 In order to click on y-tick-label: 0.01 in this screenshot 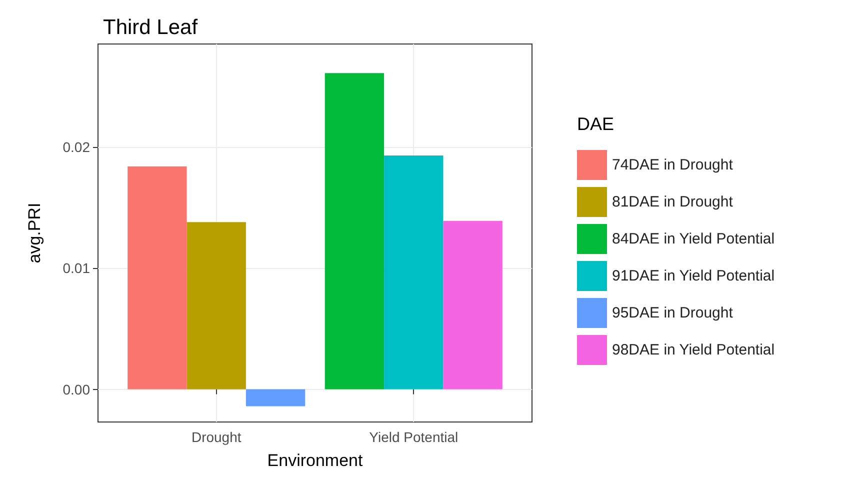, I will do `click(76, 268)`.